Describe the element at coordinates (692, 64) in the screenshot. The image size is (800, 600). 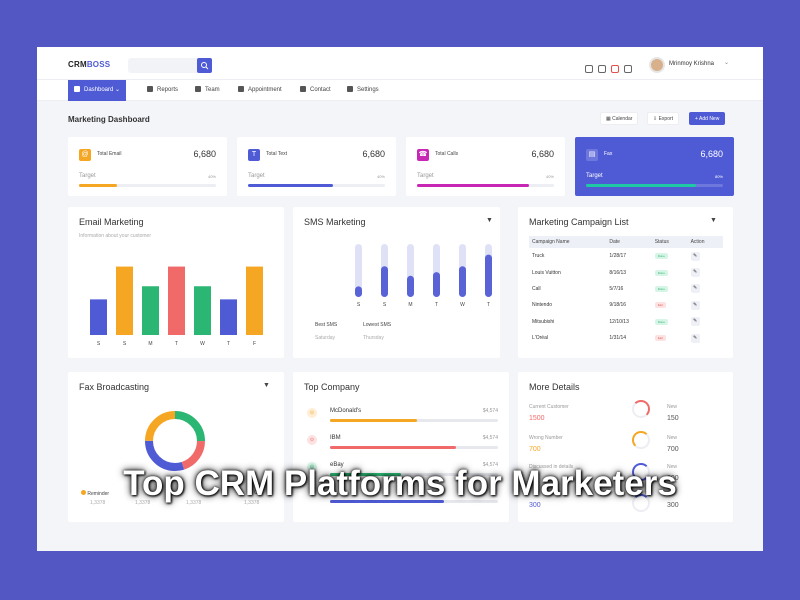
I see `user-name: Mrinmoy Krishna` at that location.